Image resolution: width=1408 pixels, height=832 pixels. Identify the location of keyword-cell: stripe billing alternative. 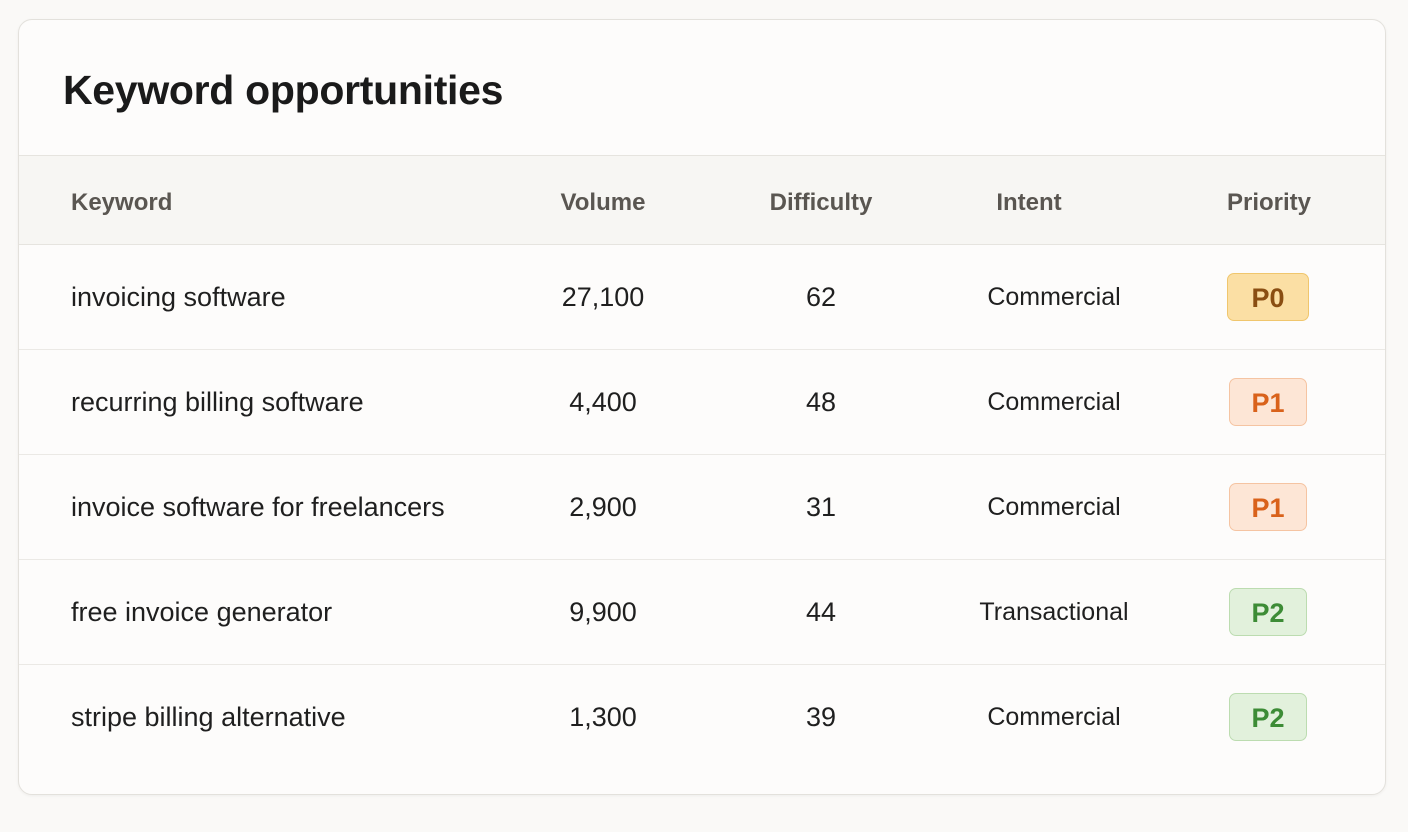
(208, 717).